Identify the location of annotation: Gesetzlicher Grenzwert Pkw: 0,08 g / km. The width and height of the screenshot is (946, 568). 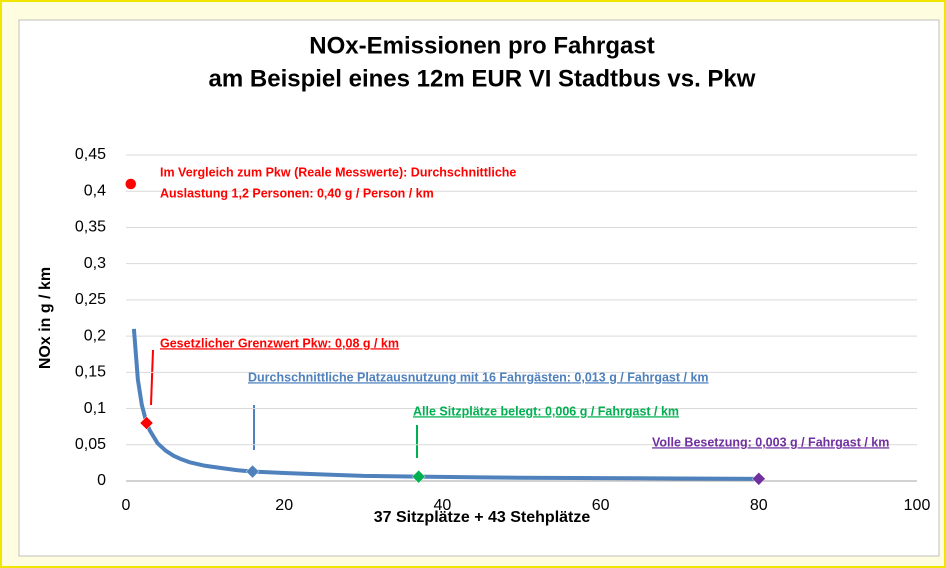
(279, 343).